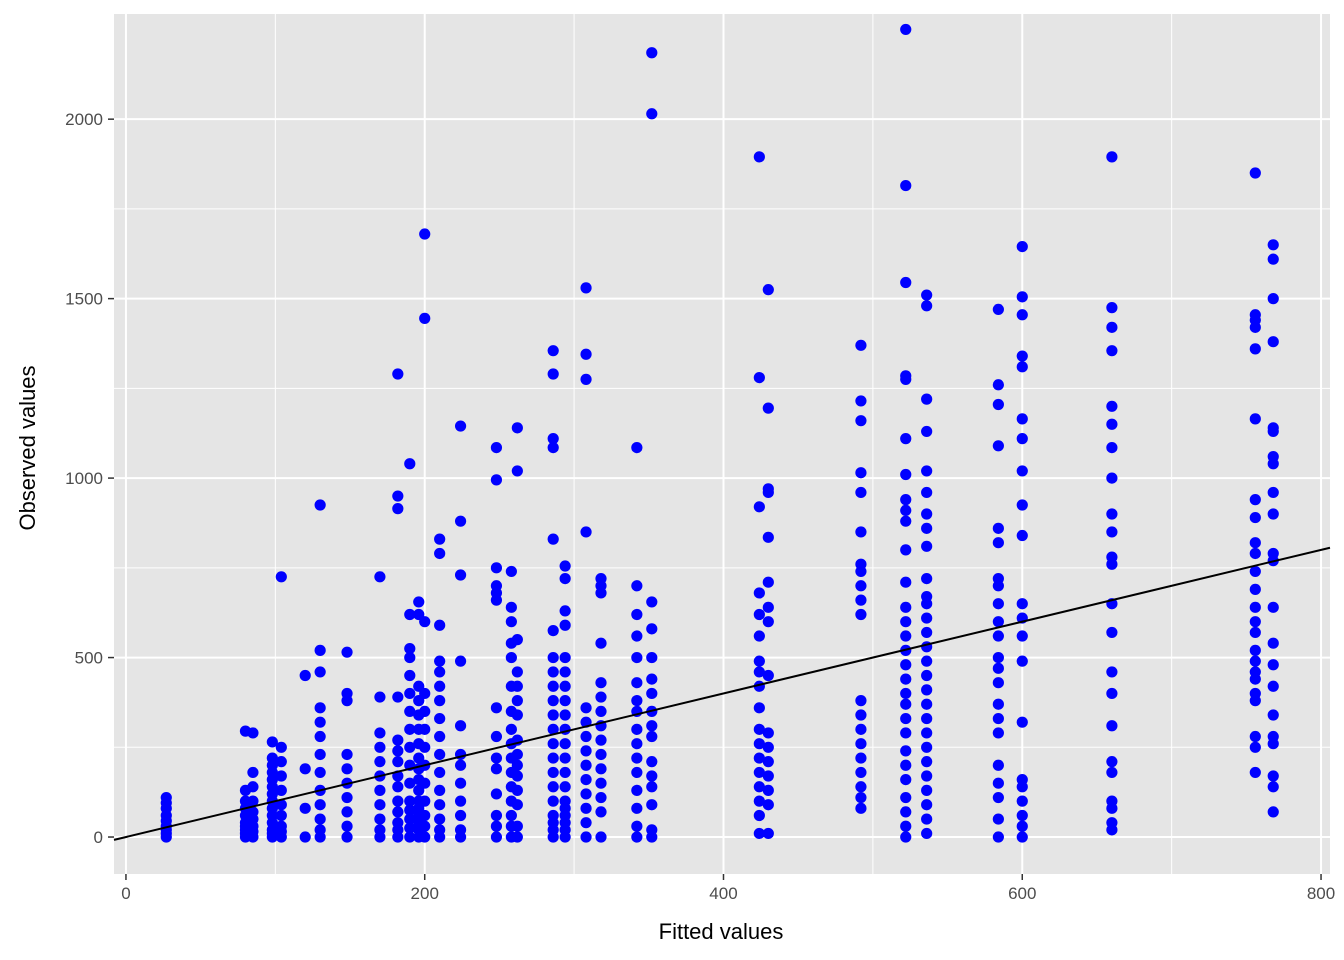  What do you see at coordinates (84, 478) in the screenshot?
I see `y-tick-label: 1000` at bounding box center [84, 478].